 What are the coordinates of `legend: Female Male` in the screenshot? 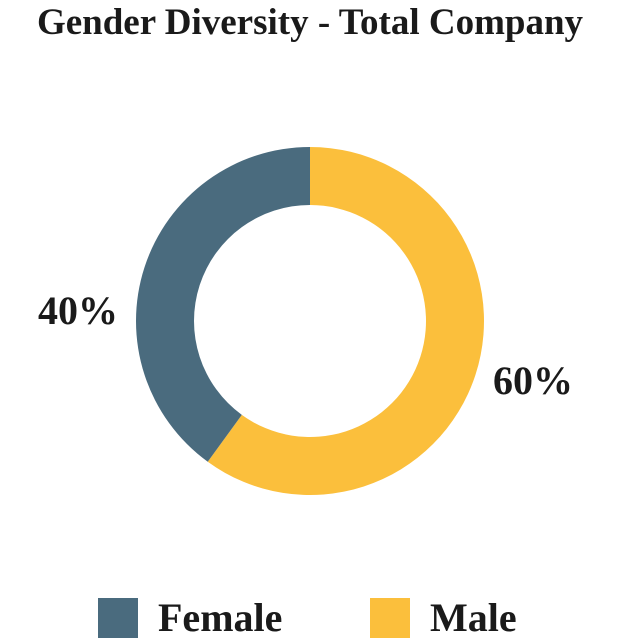 It's located at (310, 617).